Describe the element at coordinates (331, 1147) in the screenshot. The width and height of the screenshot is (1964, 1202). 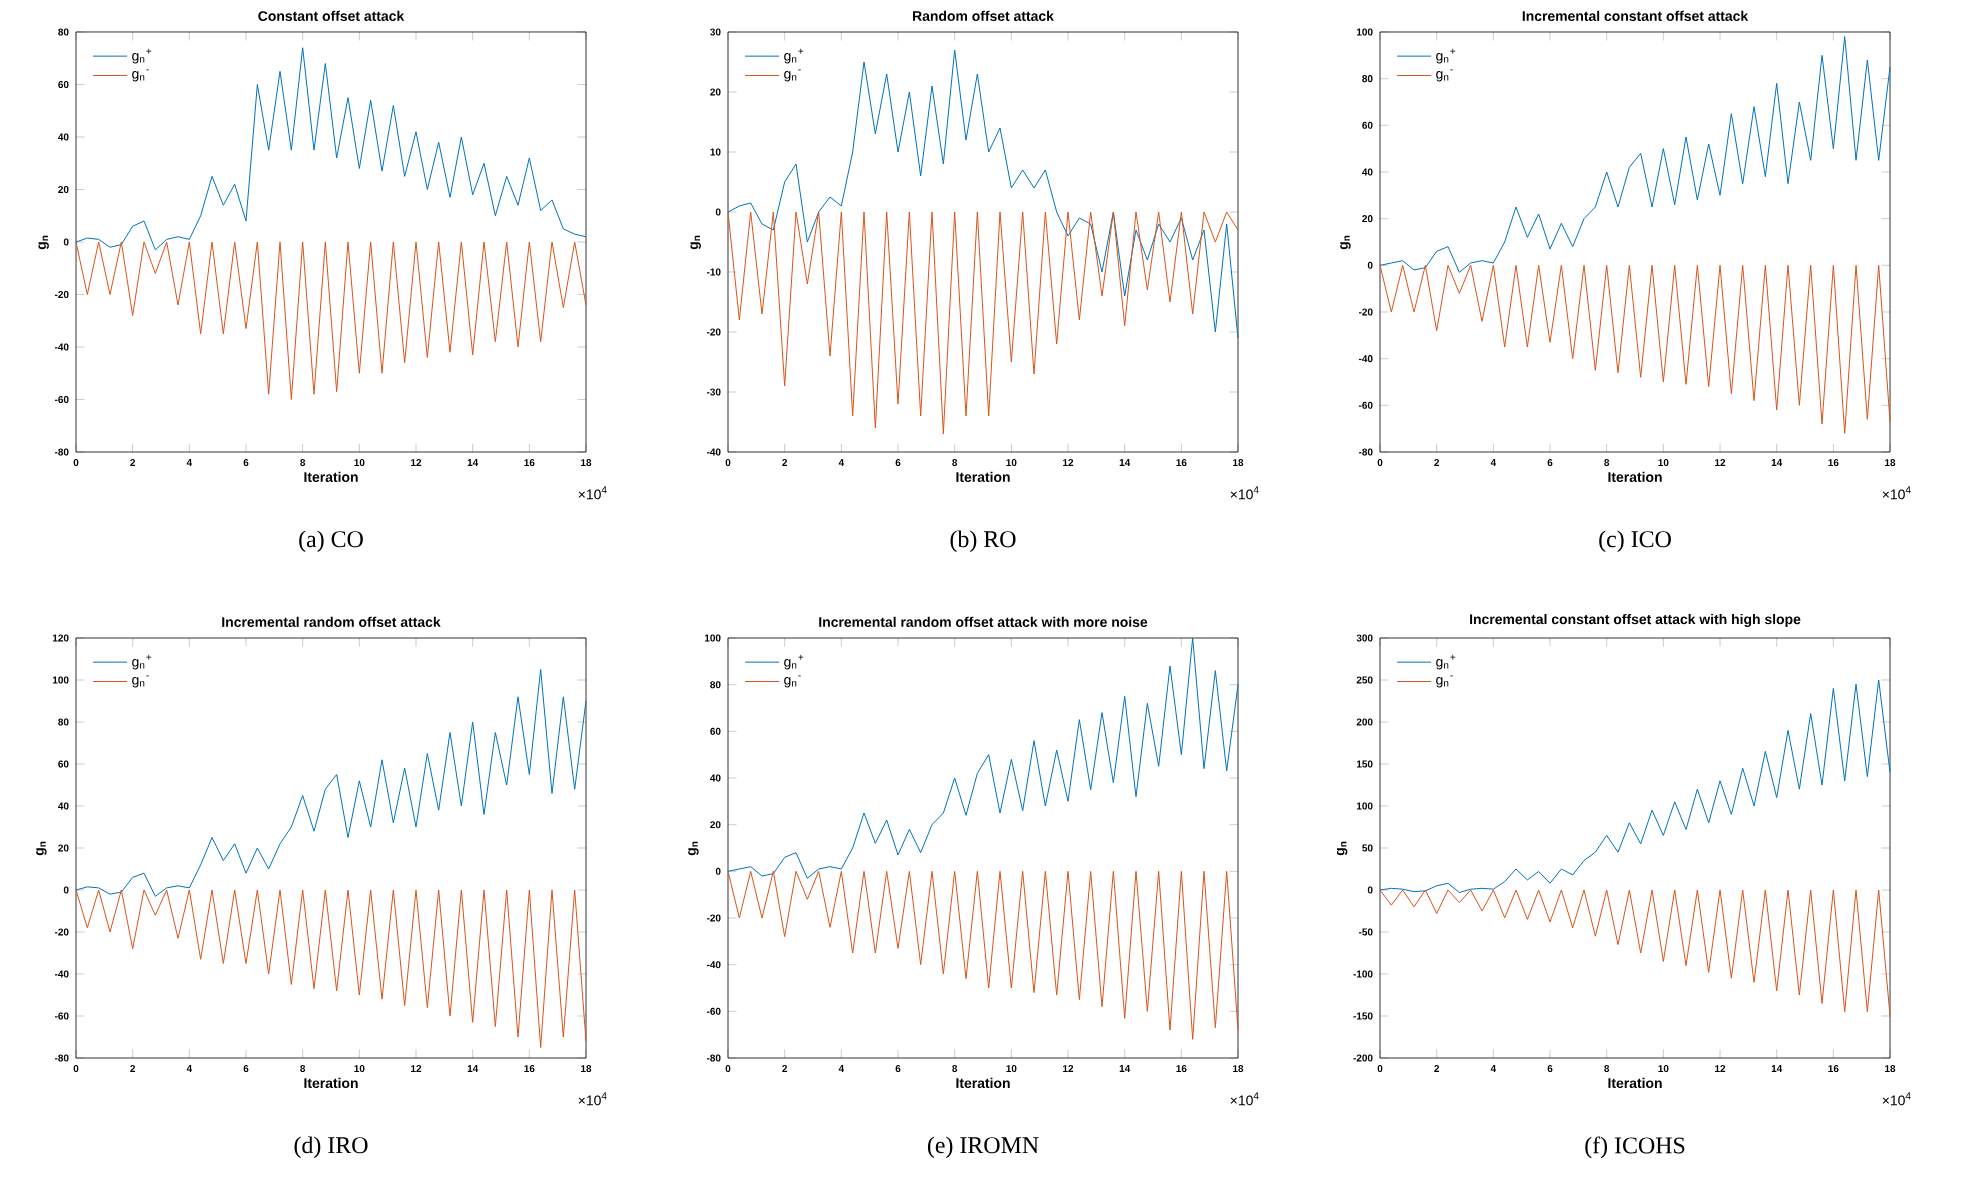
I see `text: (d) IRO` at that location.